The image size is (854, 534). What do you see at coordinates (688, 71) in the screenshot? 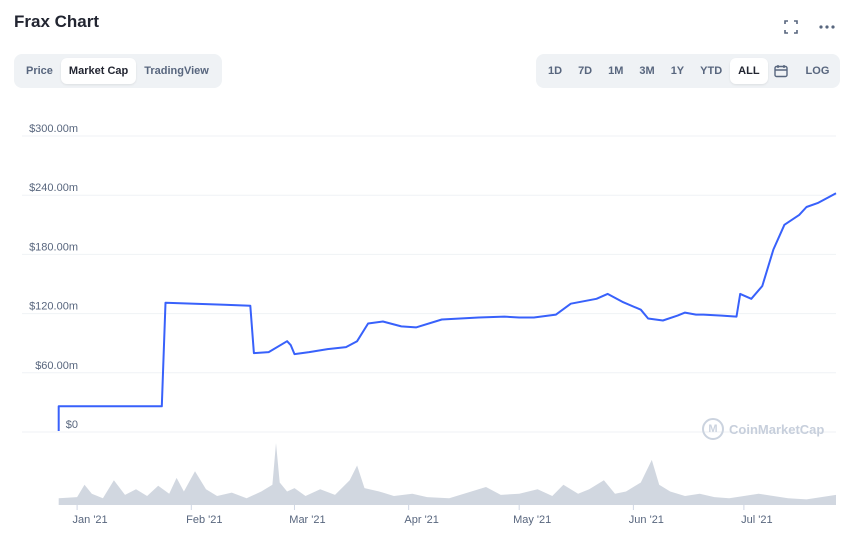
I see `range-tabs: 1D 7D 1M 3M 1Y YTD ALL LOG` at bounding box center [688, 71].